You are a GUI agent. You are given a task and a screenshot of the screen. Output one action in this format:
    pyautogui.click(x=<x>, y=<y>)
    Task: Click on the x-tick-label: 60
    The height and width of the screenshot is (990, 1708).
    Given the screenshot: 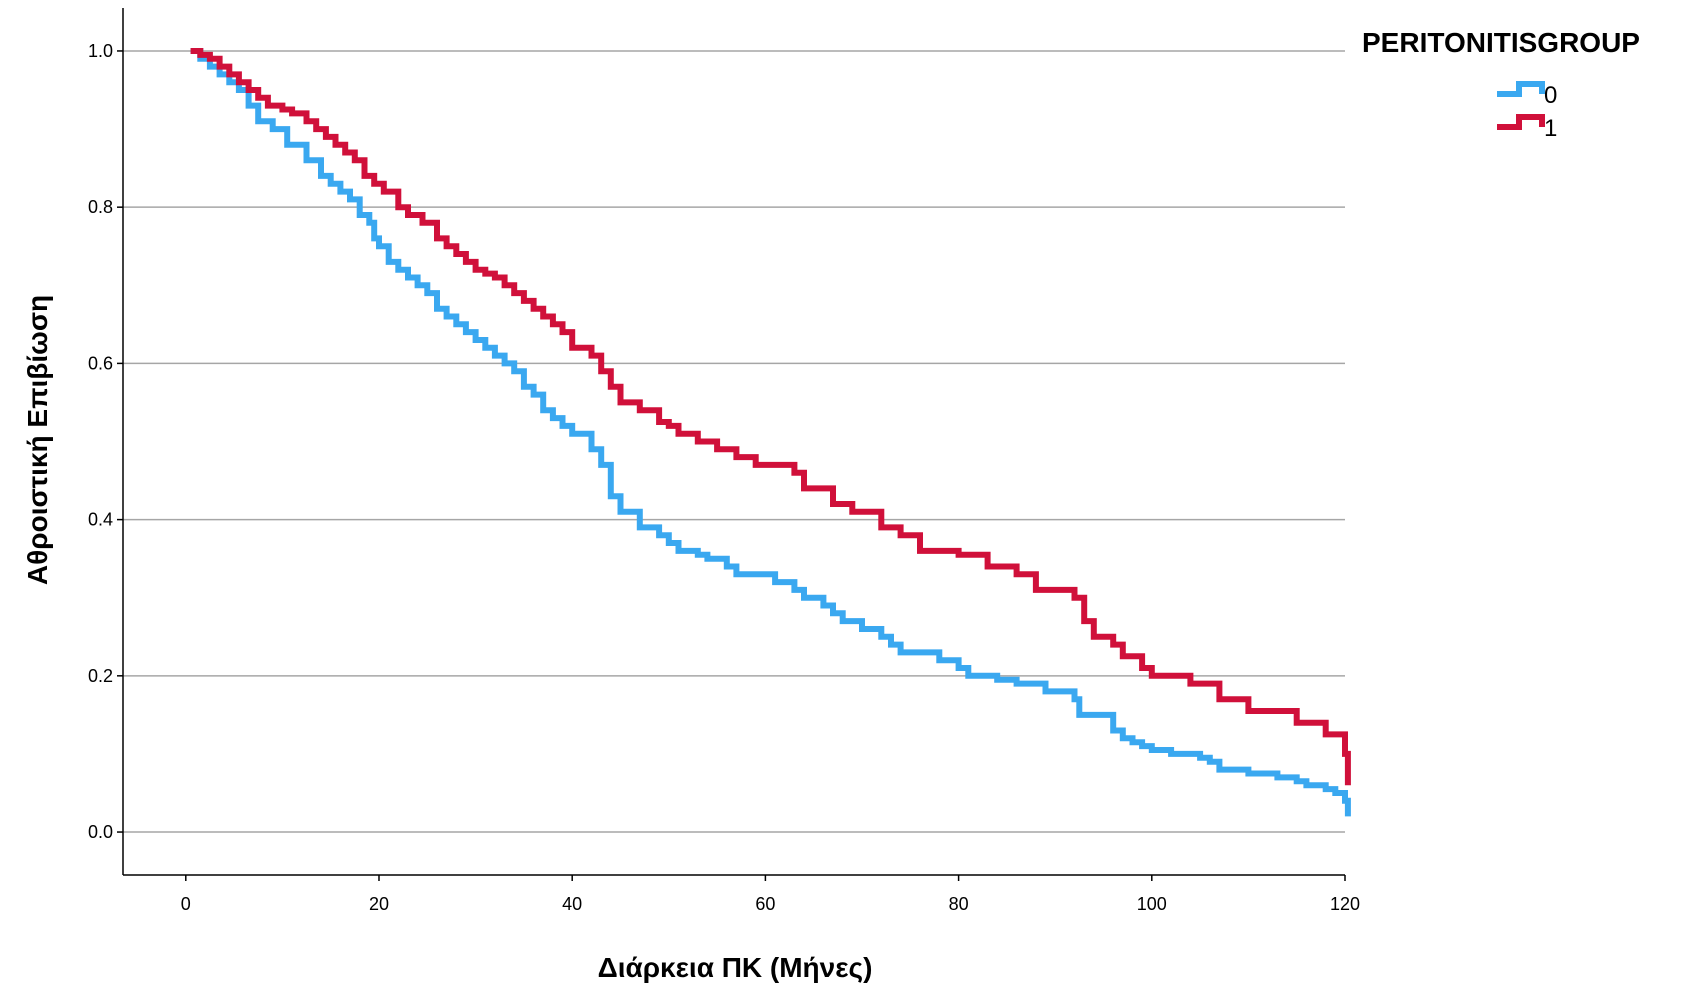 What is the action you would take?
    pyautogui.click(x=765, y=904)
    